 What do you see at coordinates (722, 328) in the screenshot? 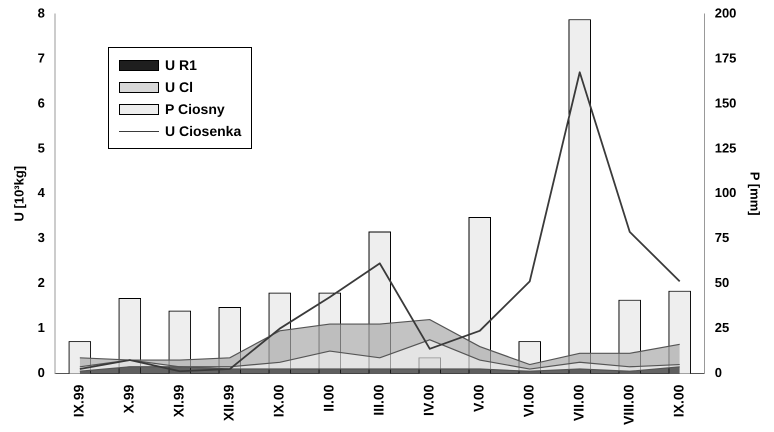
I see `y2-tick-label: 25` at bounding box center [722, 328].